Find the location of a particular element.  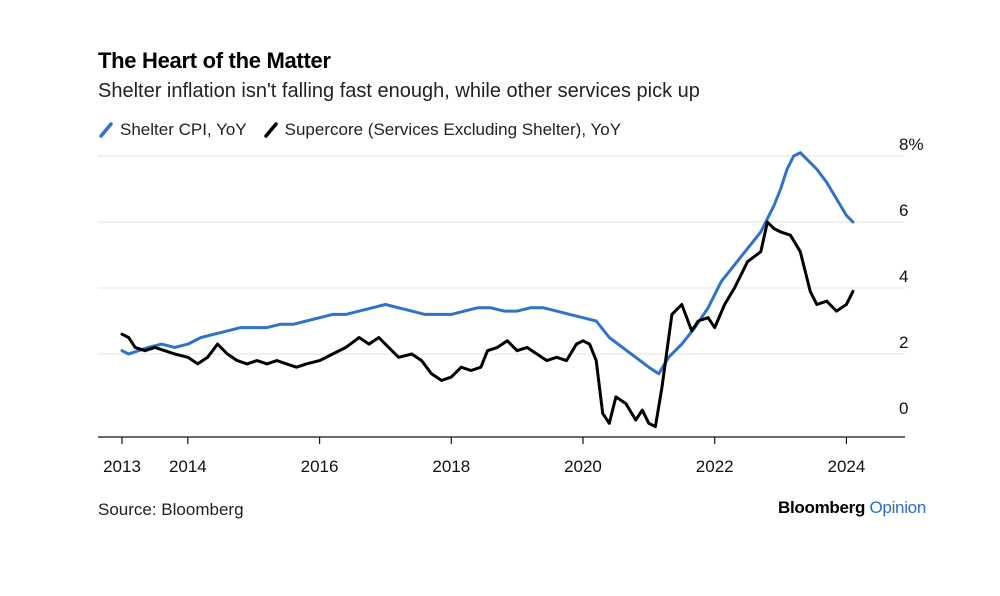

x-tick-label: 2013 is located at coordinates (122, 466).